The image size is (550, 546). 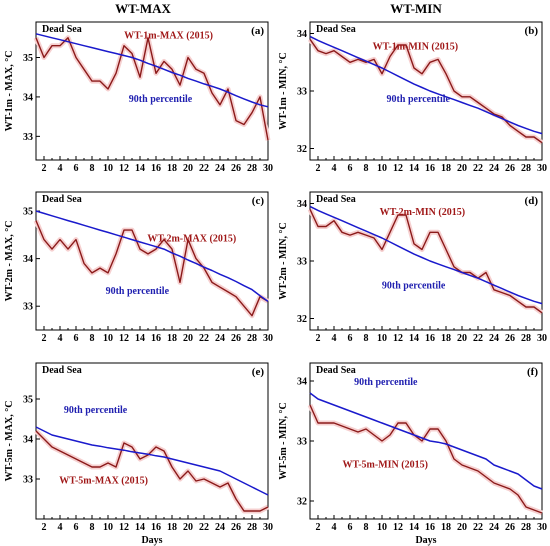 I want to click on panel-tag: (d), so click(x=532, y=201).